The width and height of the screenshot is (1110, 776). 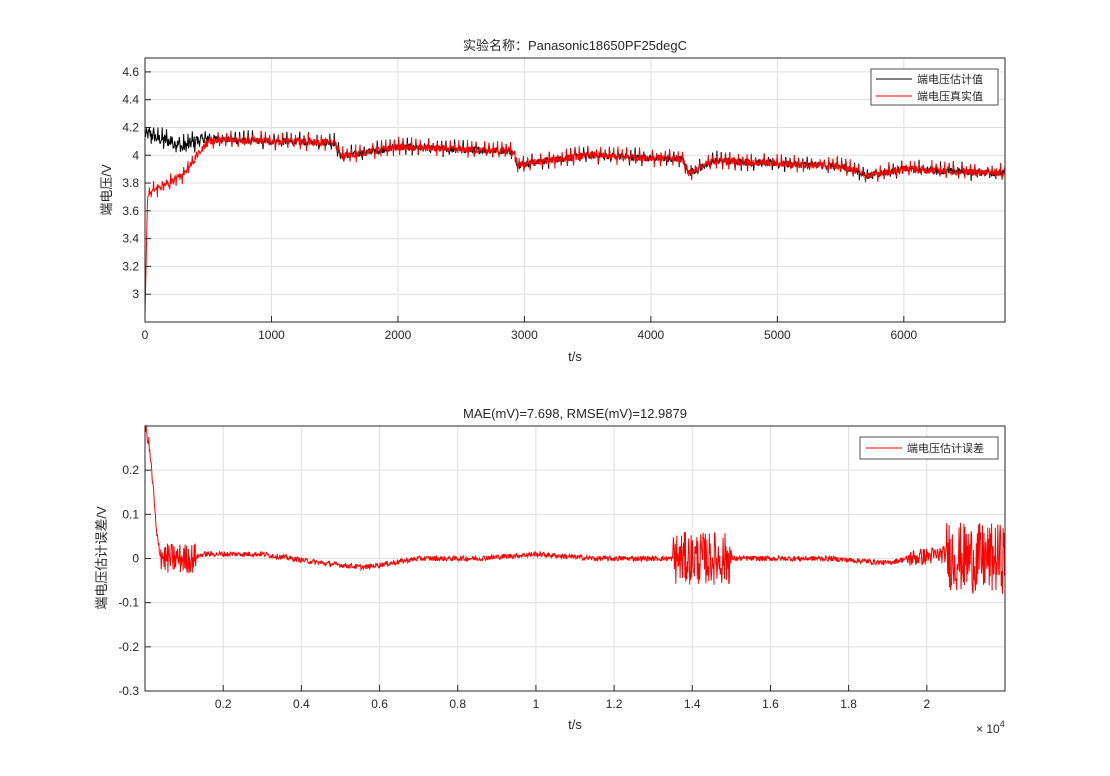 What do you see at coordinates (130, 514) in the screenshot?
I see `y-tick-label: 0.1` at bounding box center [130, 514].